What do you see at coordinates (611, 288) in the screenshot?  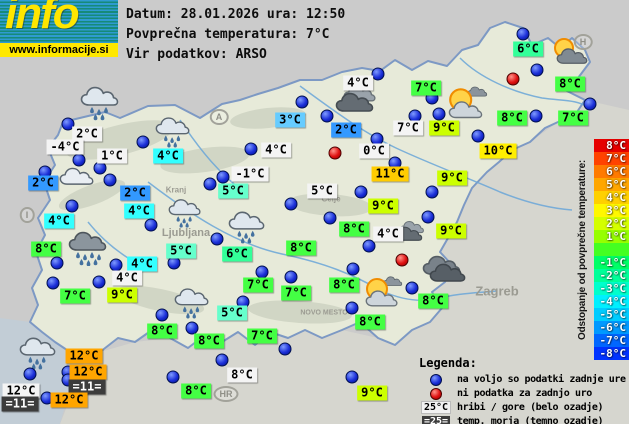 I see `scale-segment: -3°C` at bounding box center [611, 288].